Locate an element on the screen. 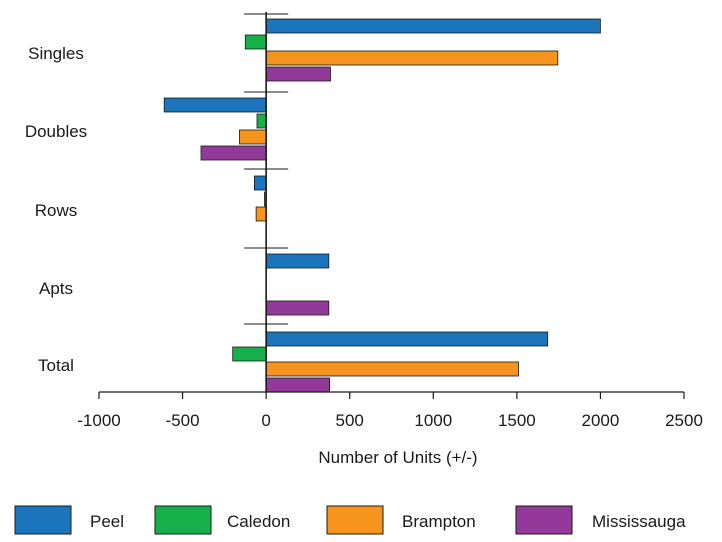  x-tick-label-1000: 1000 is located at coordinates (433, 420).